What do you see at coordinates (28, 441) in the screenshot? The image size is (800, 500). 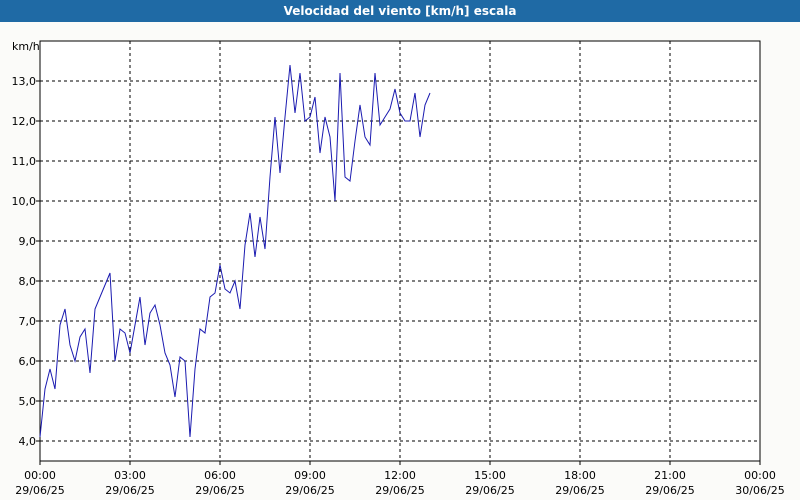 I see `y-tick-label: 4,0` at bounding box center [28, 441].